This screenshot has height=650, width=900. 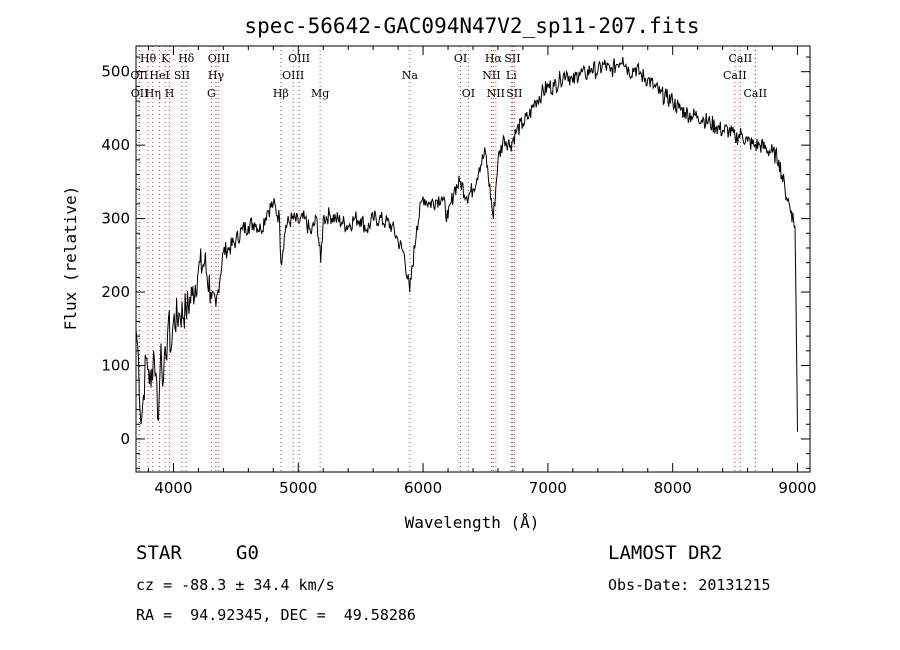 I want to click on x-tick-label: 4000, so click(x=173, y=488).